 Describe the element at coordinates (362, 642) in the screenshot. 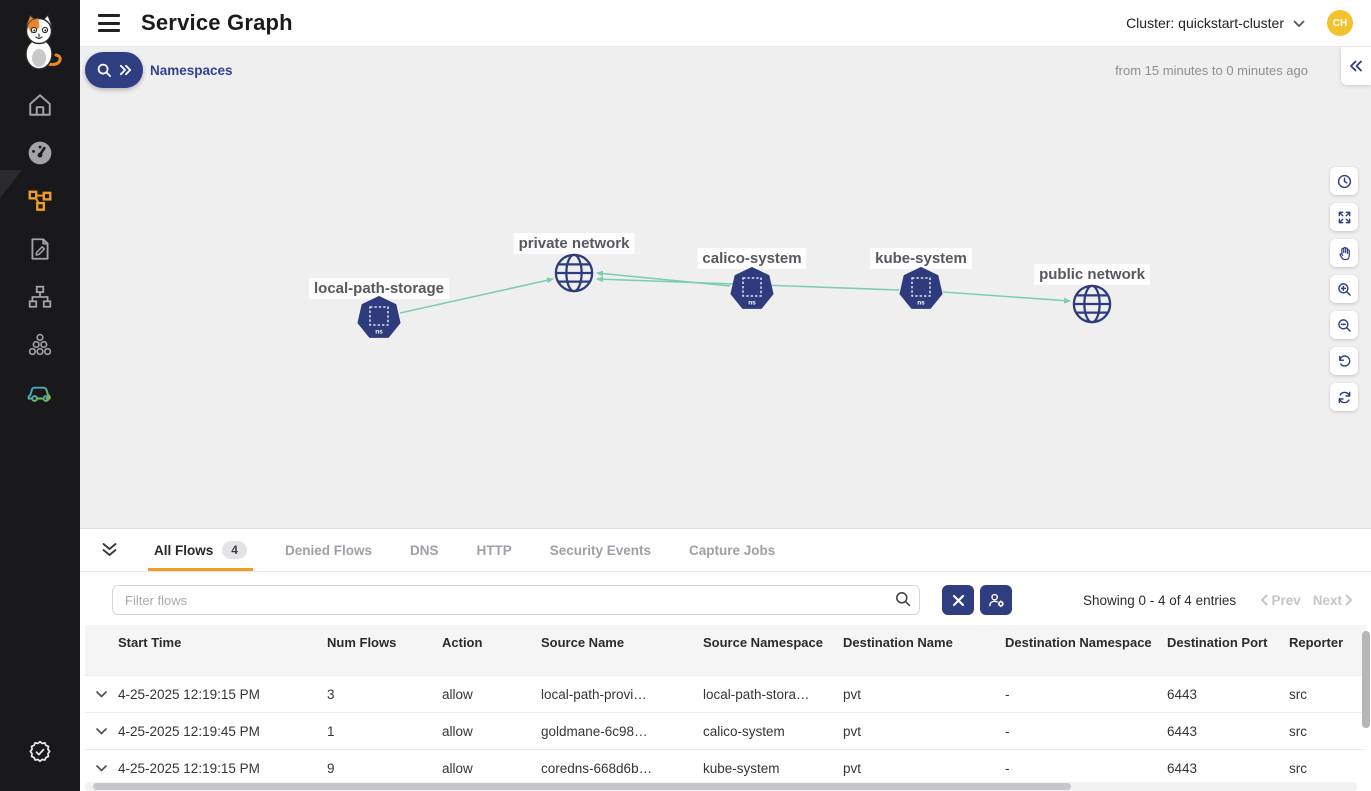

I see `column-header: Num Flows` at that location.